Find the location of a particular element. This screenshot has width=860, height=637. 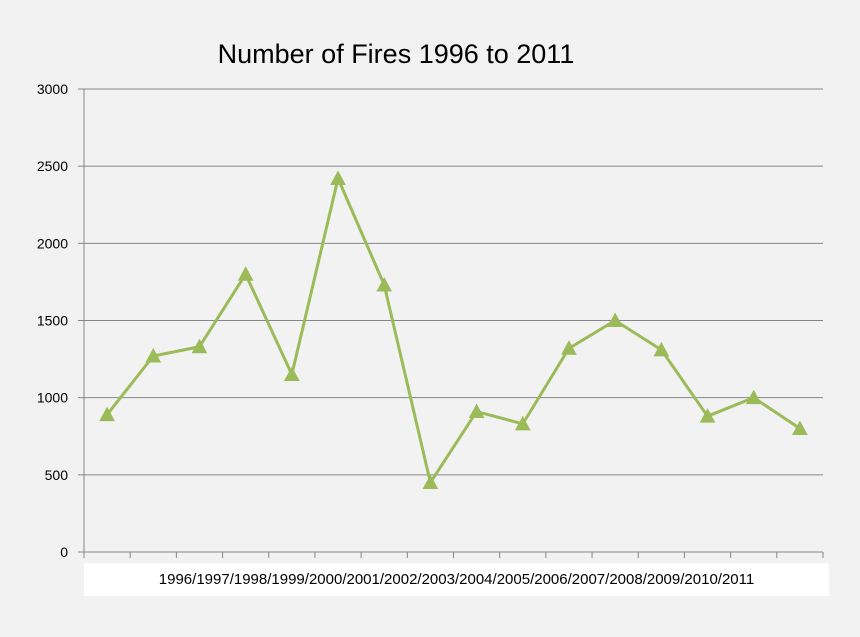

x-tick-label: 2000 is located at coordinates (325, 579).